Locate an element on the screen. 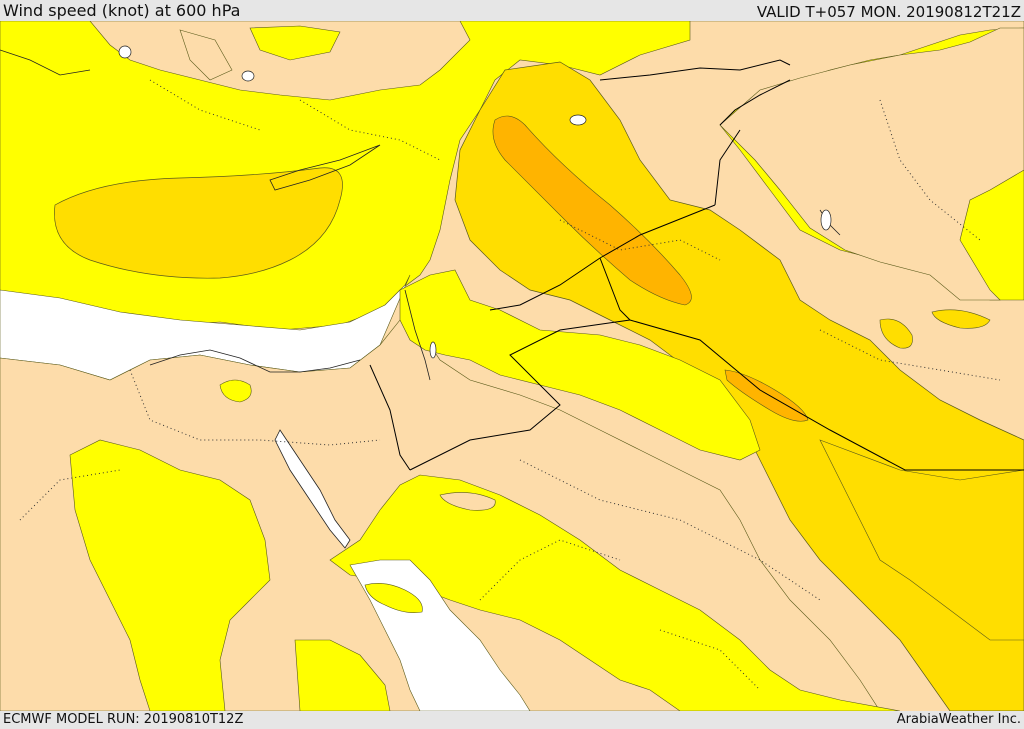 The width and height of the screenshot is (1024, 729). nile-delta-yellow is located at coordinates (235, 391).